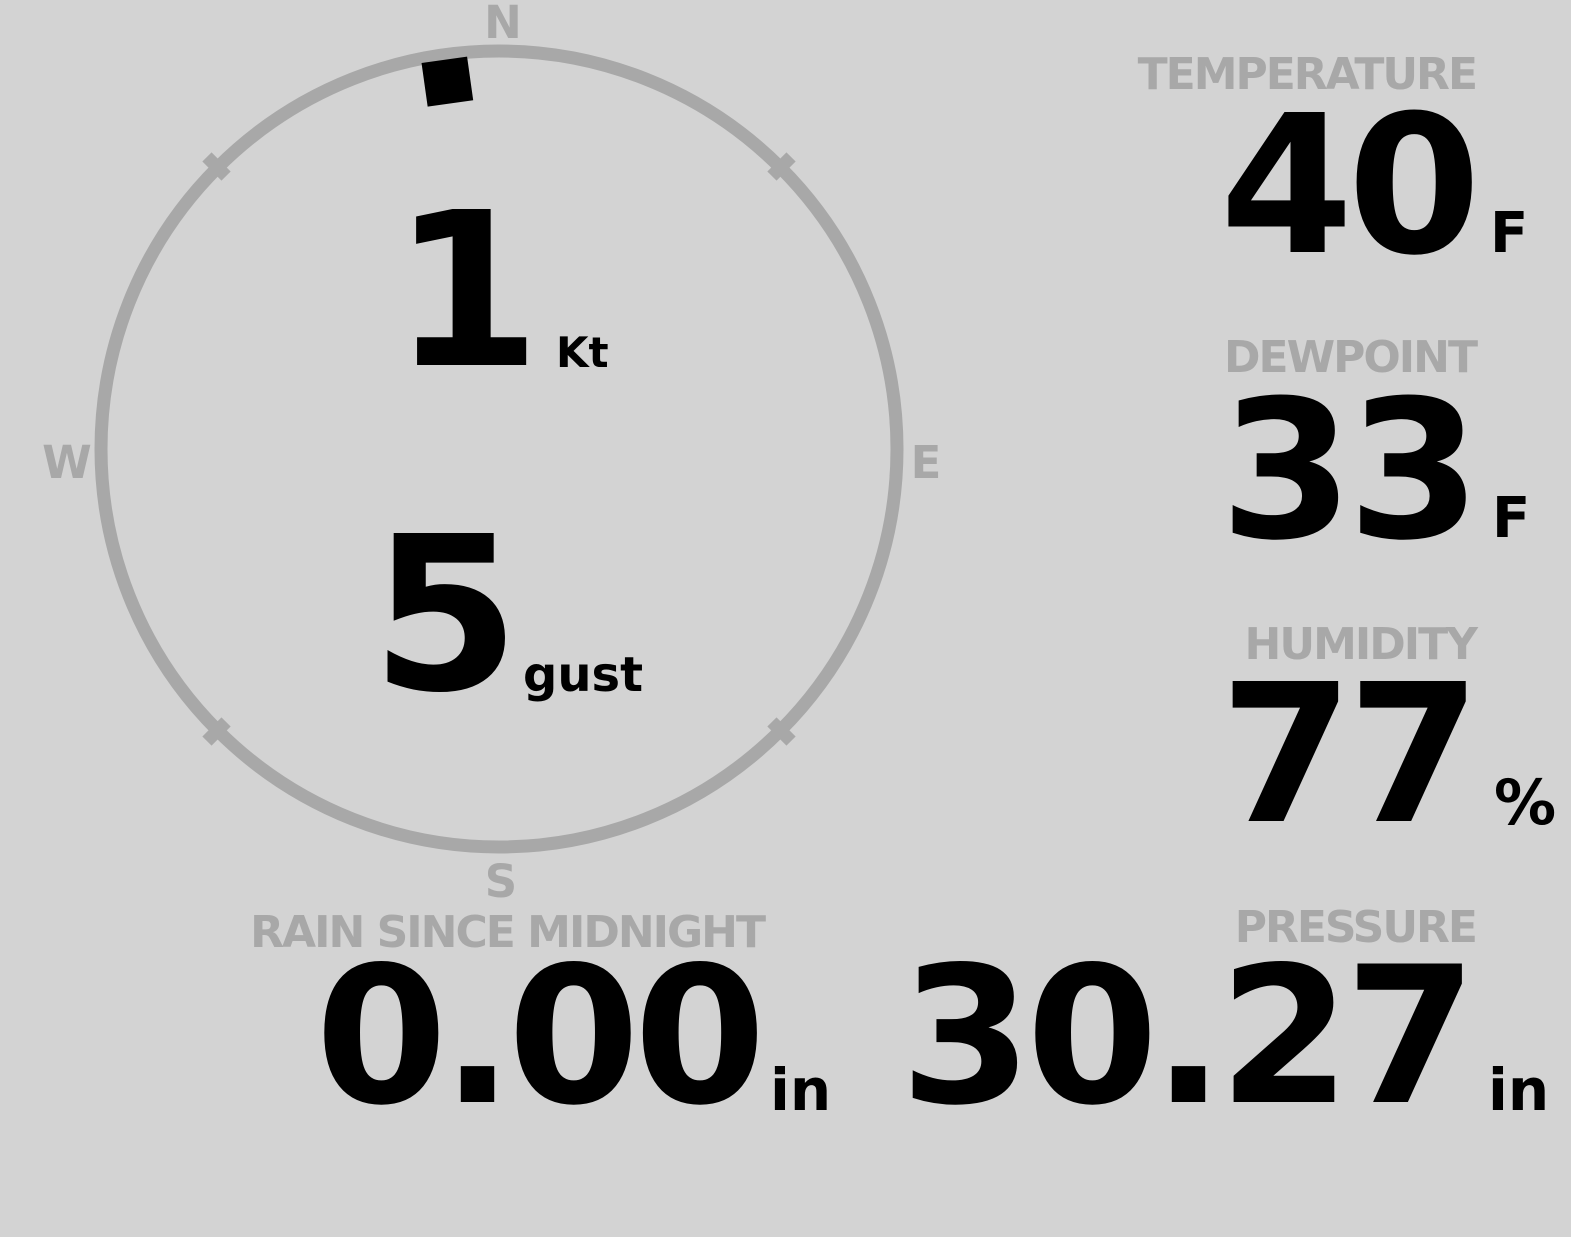  Describe the element at coordinates (1509, 233) in the screenshot. I see `temperature-unit: F` at that location.